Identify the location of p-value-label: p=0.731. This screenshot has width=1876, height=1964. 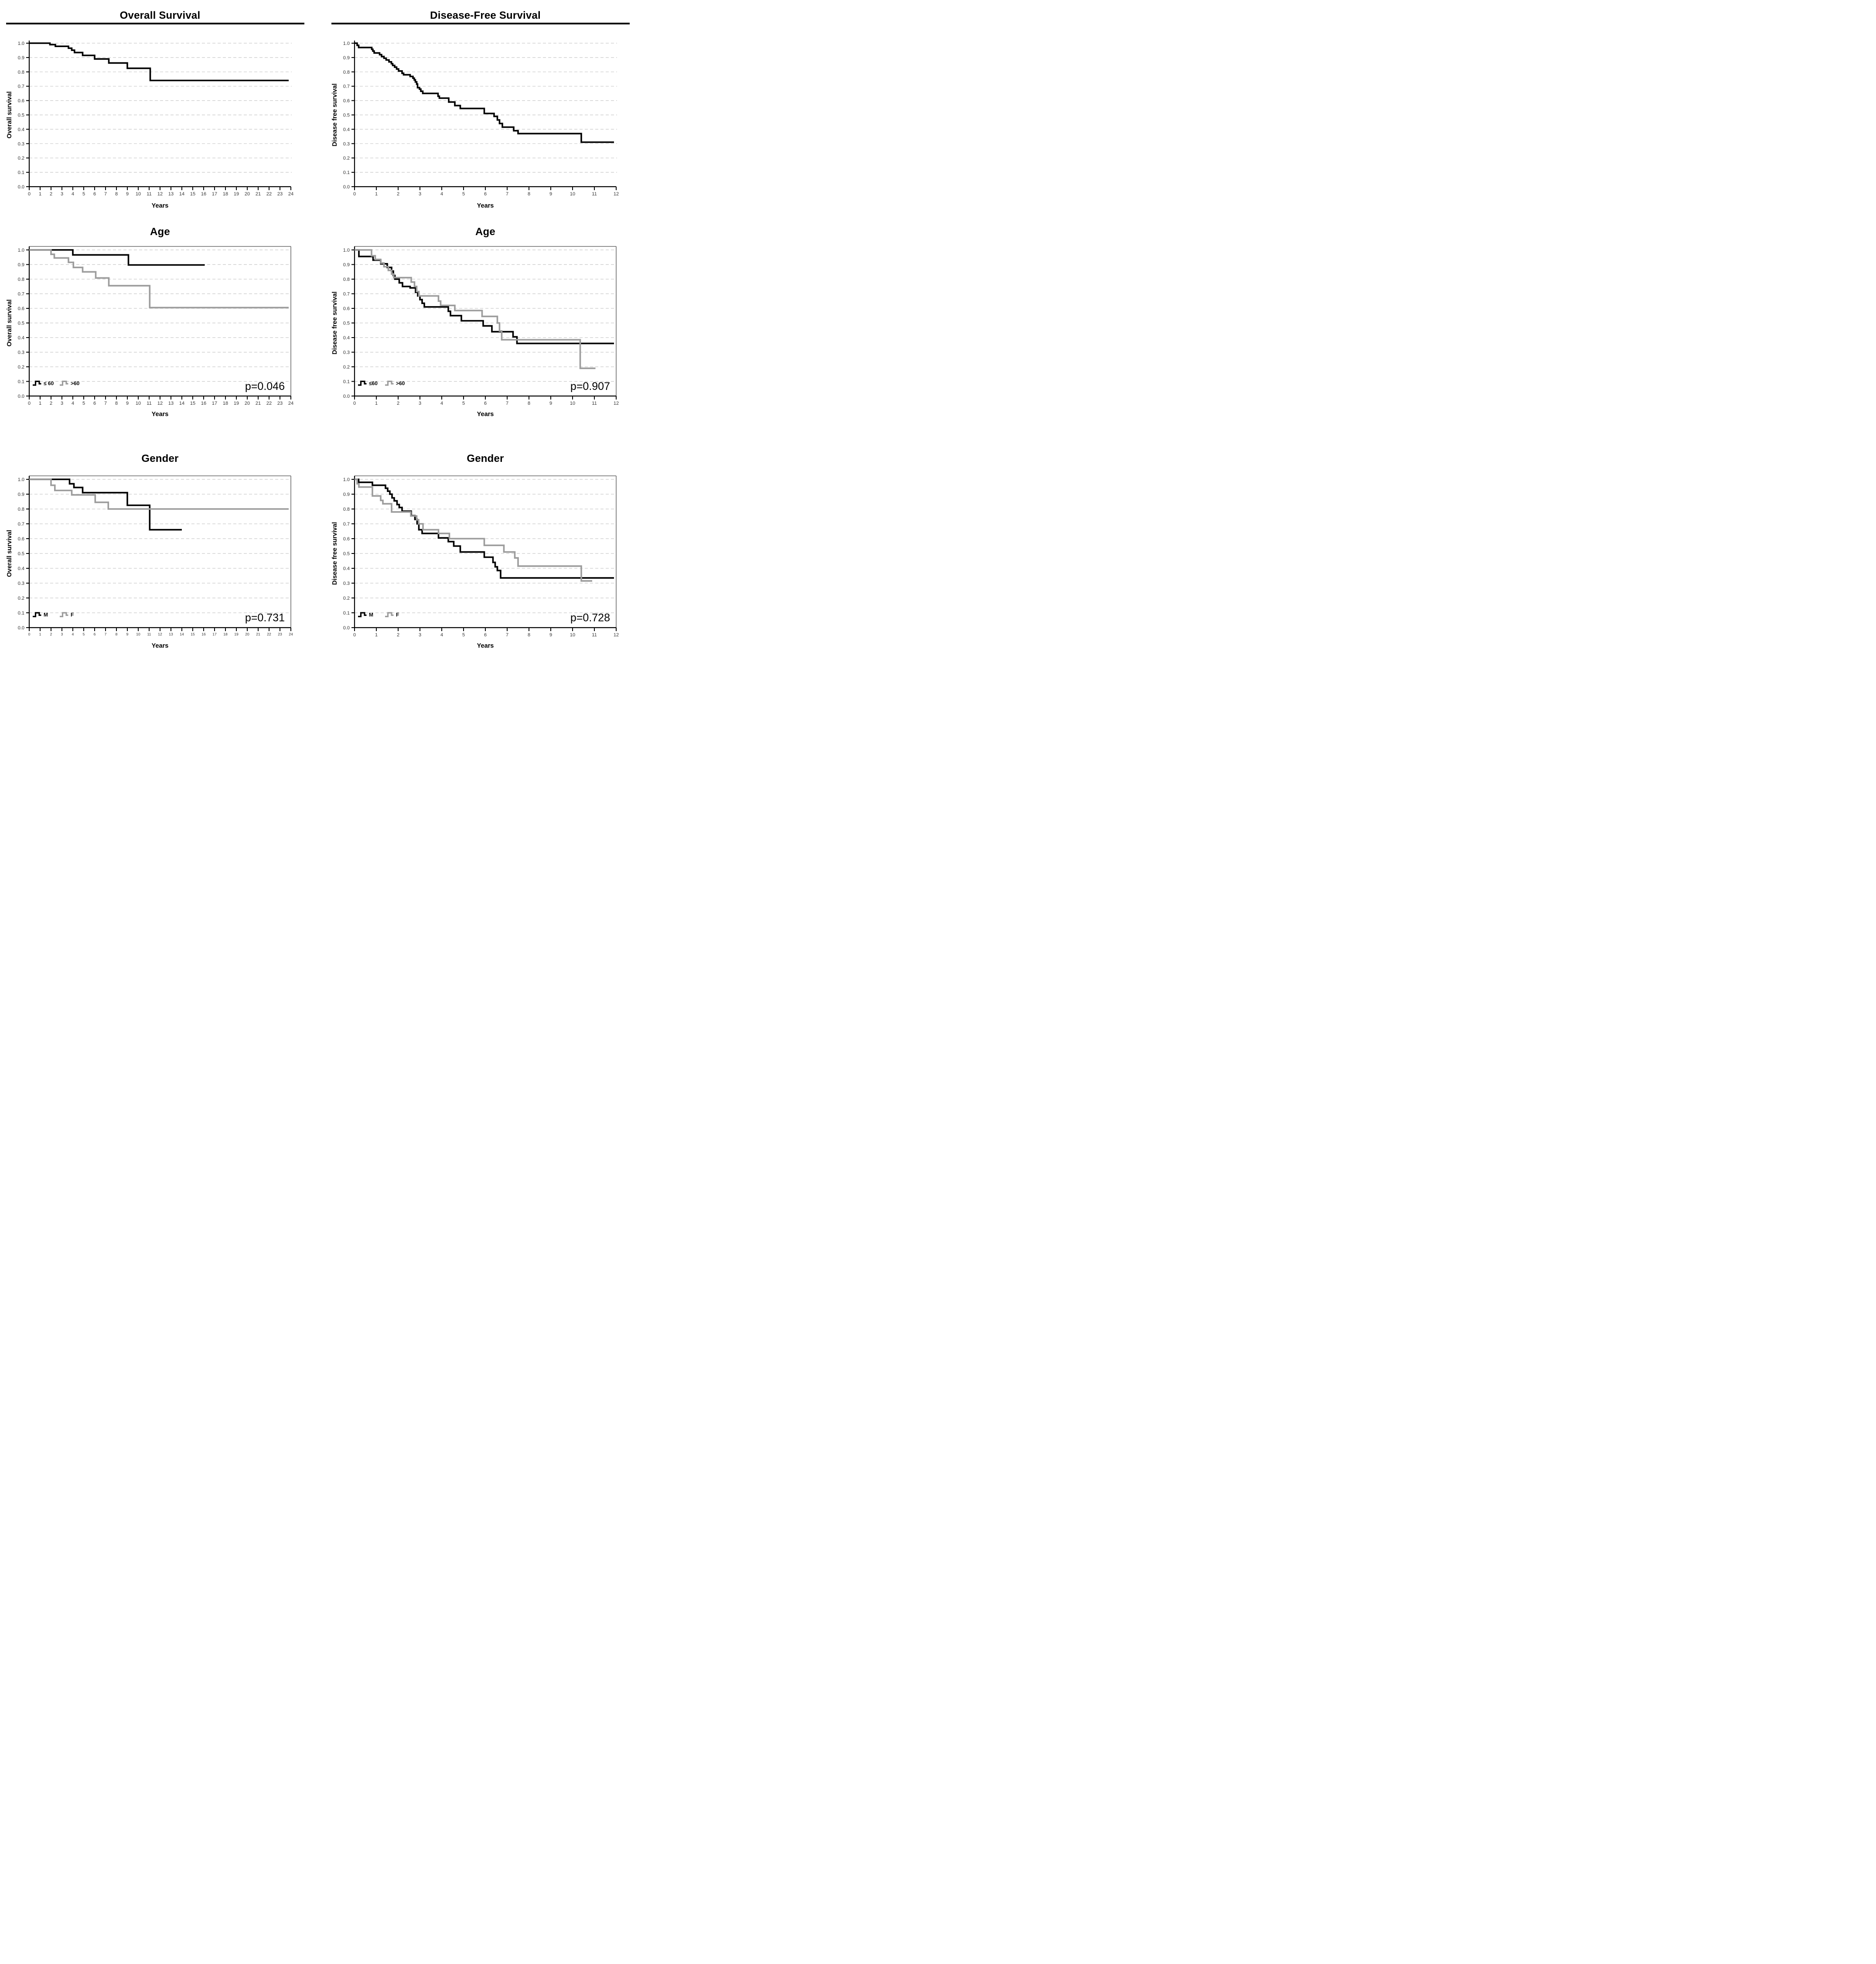
(265, 618).